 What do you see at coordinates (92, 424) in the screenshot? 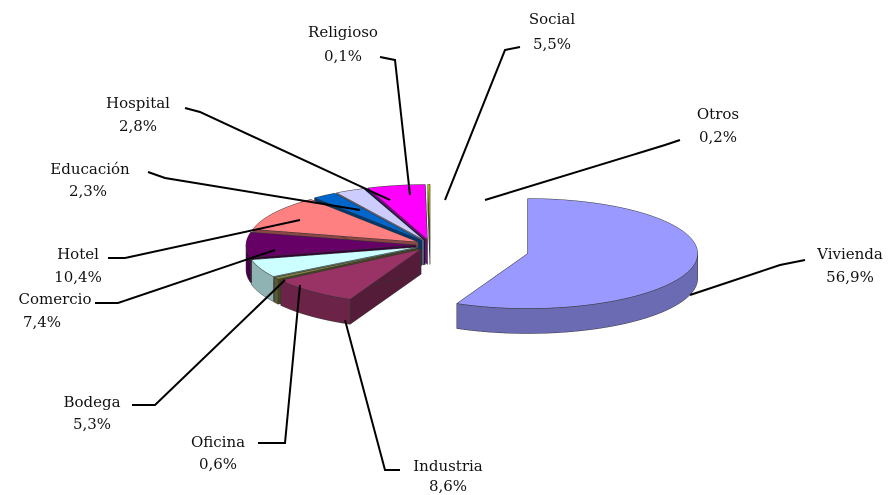
I see `slice-value: 5,3%` at bounding box center [92, 424].